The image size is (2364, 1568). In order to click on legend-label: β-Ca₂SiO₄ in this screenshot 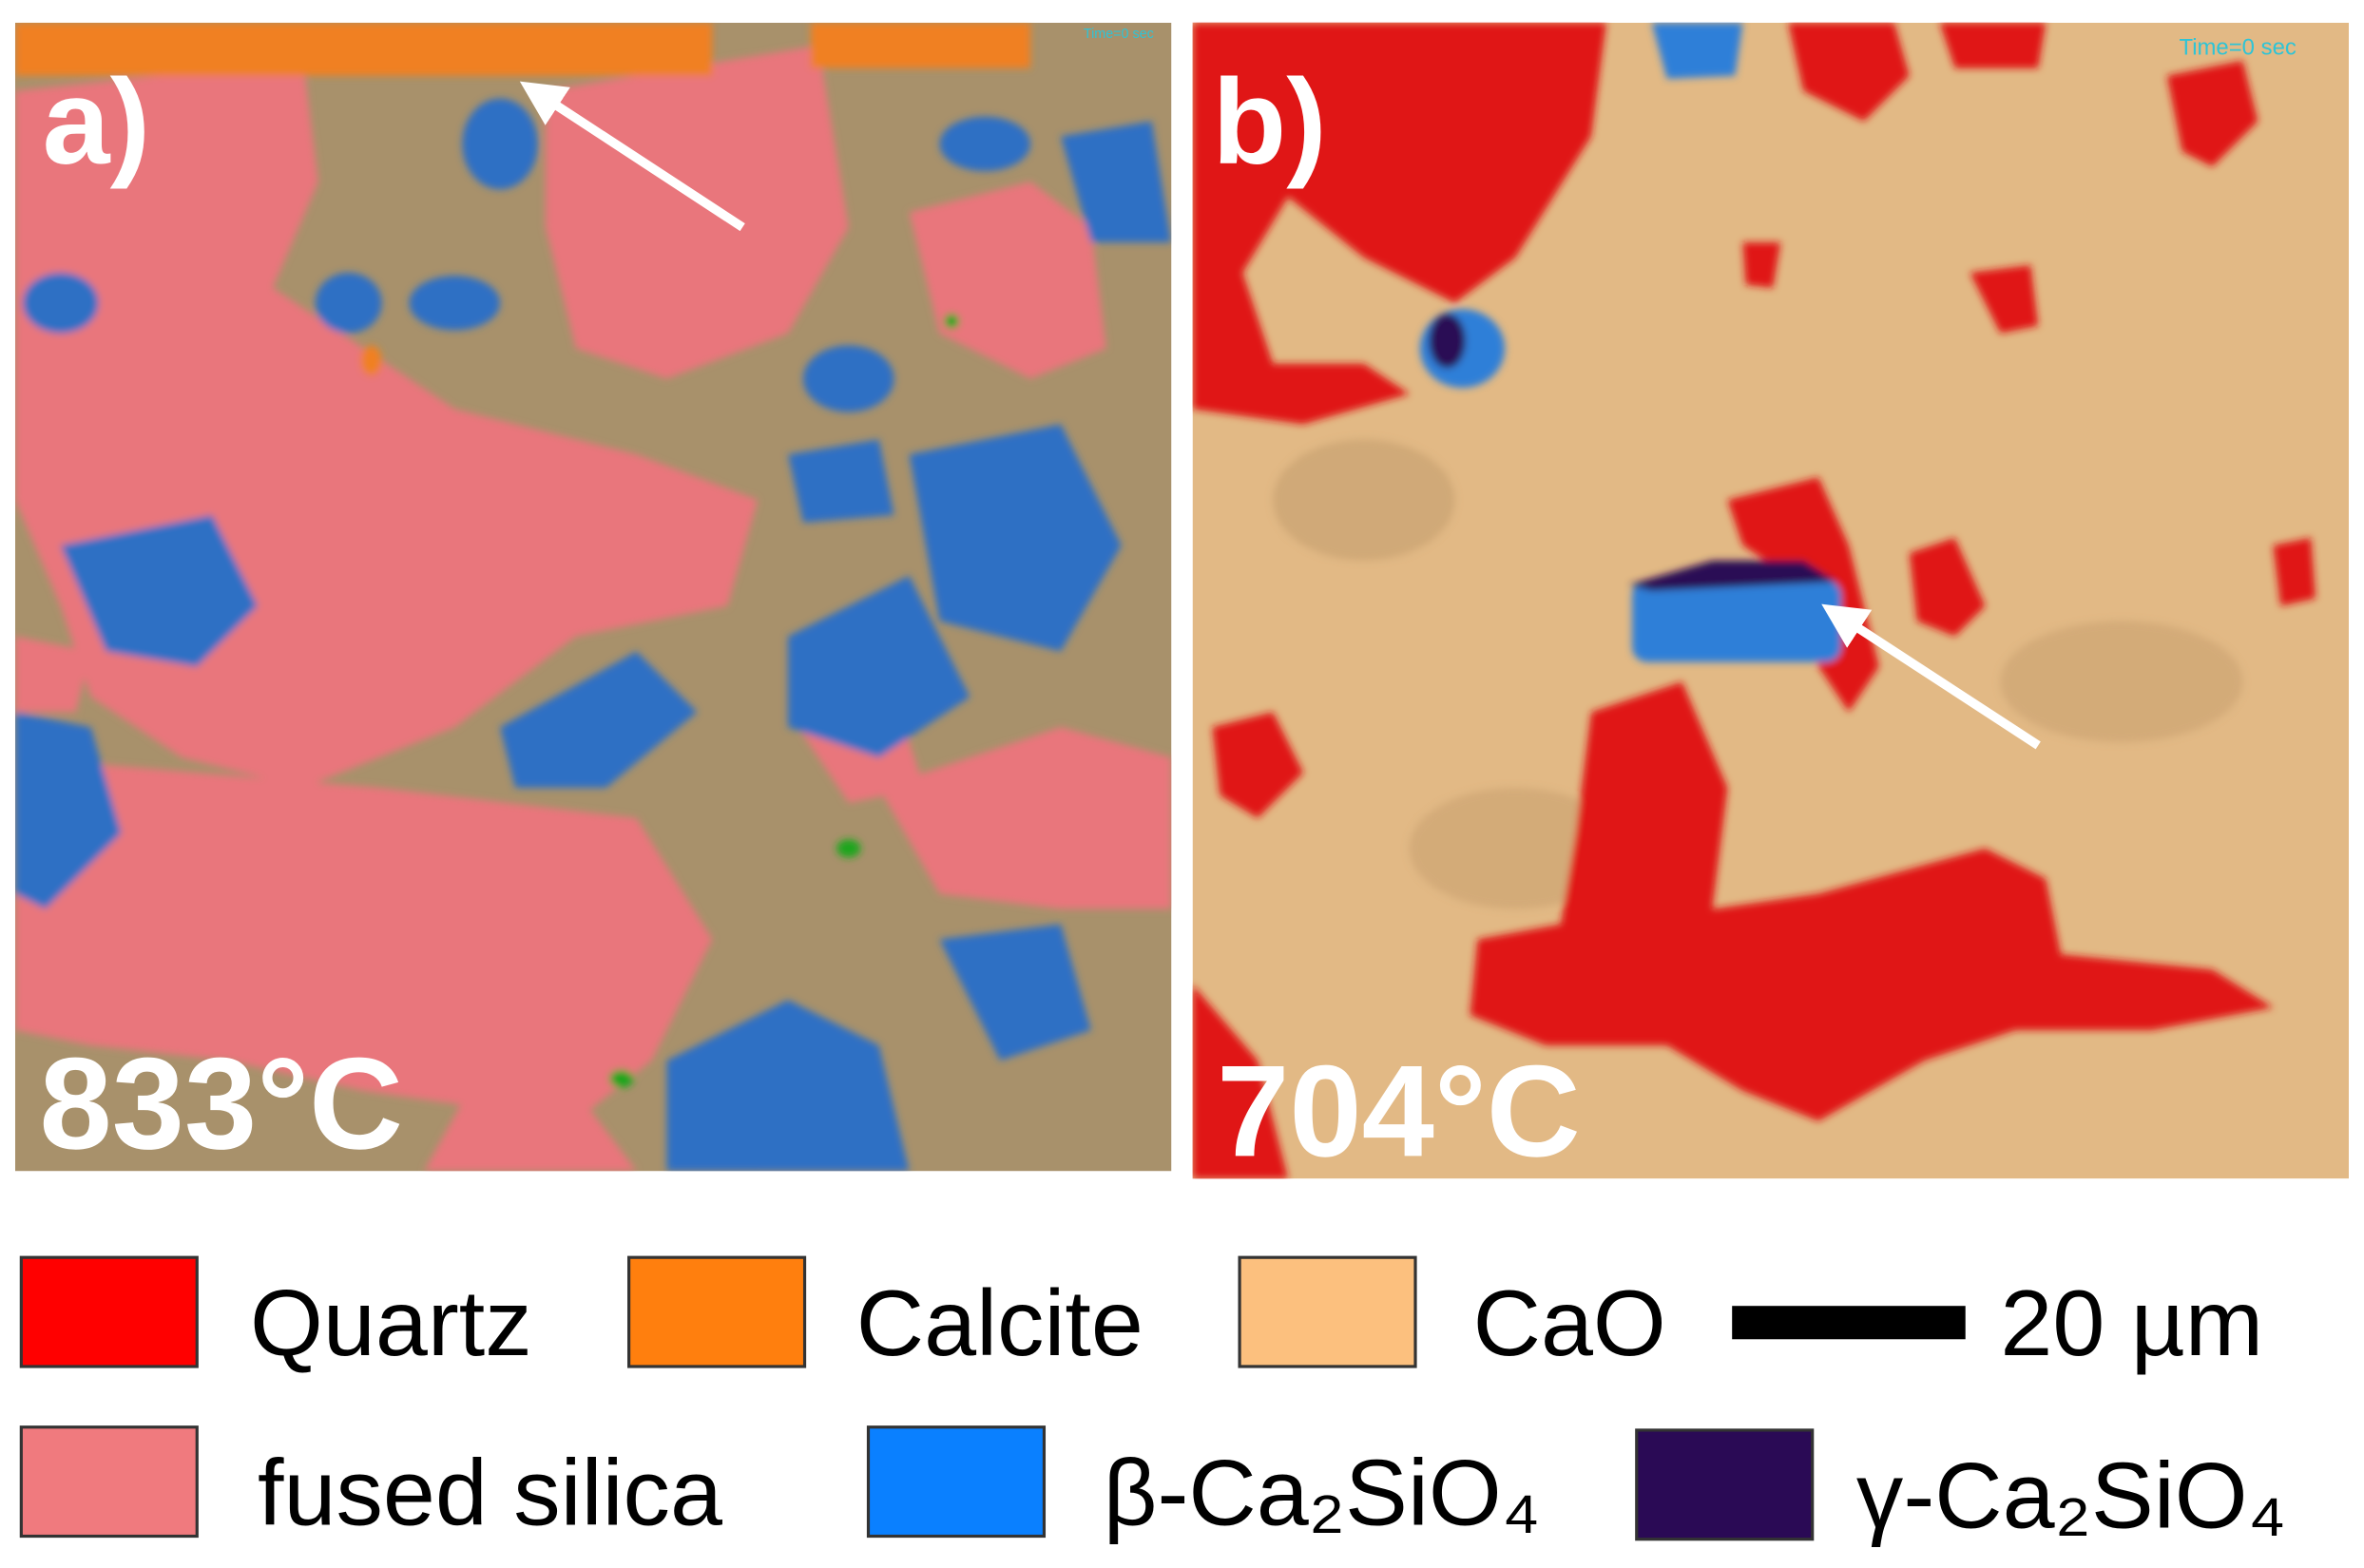, I will do `click(1322, 1492)`.